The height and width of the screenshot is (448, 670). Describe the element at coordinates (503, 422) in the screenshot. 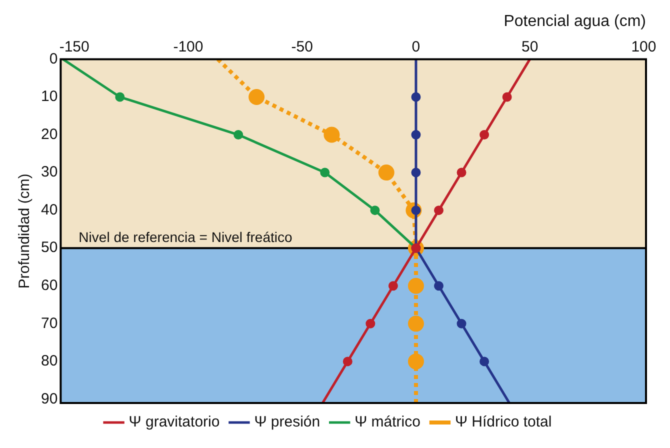

I see `legend-label: Ψ Hídrico total` at that location.